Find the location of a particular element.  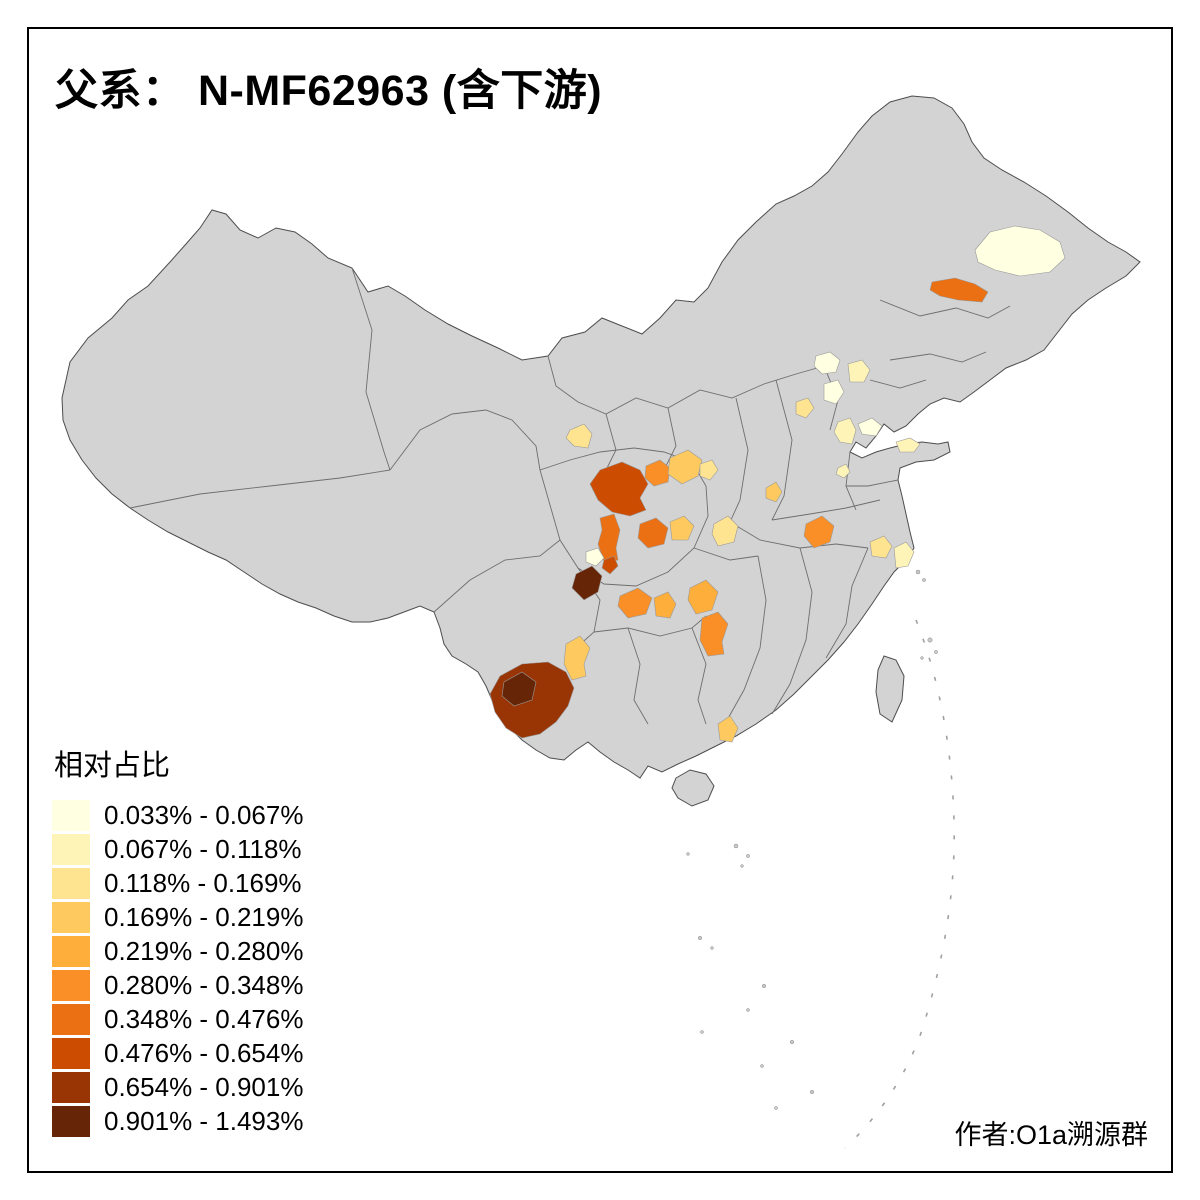

author-credit: 作者:O1a溯源群 is located at coordinates (1051, 1135).